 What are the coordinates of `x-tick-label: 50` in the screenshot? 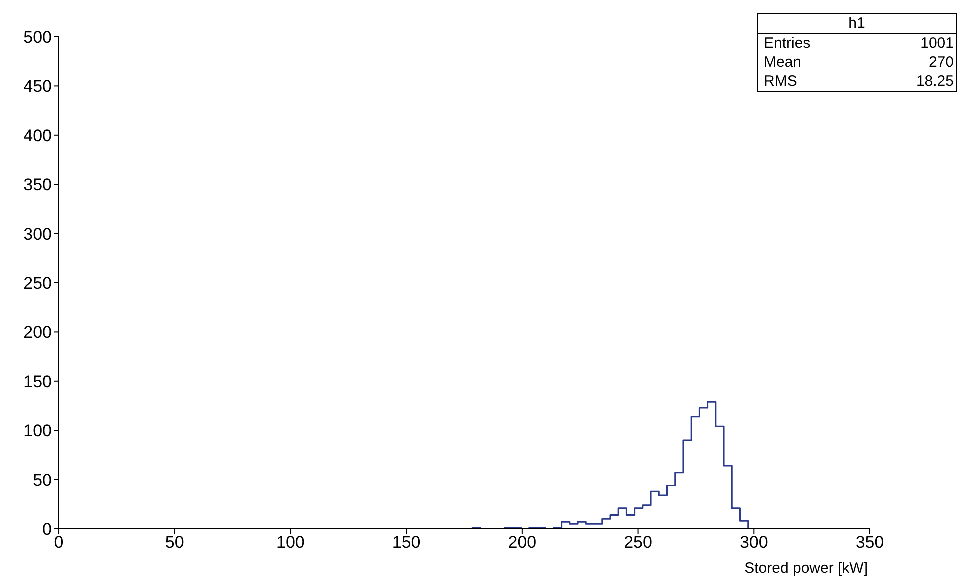 It's located at (174, 542).